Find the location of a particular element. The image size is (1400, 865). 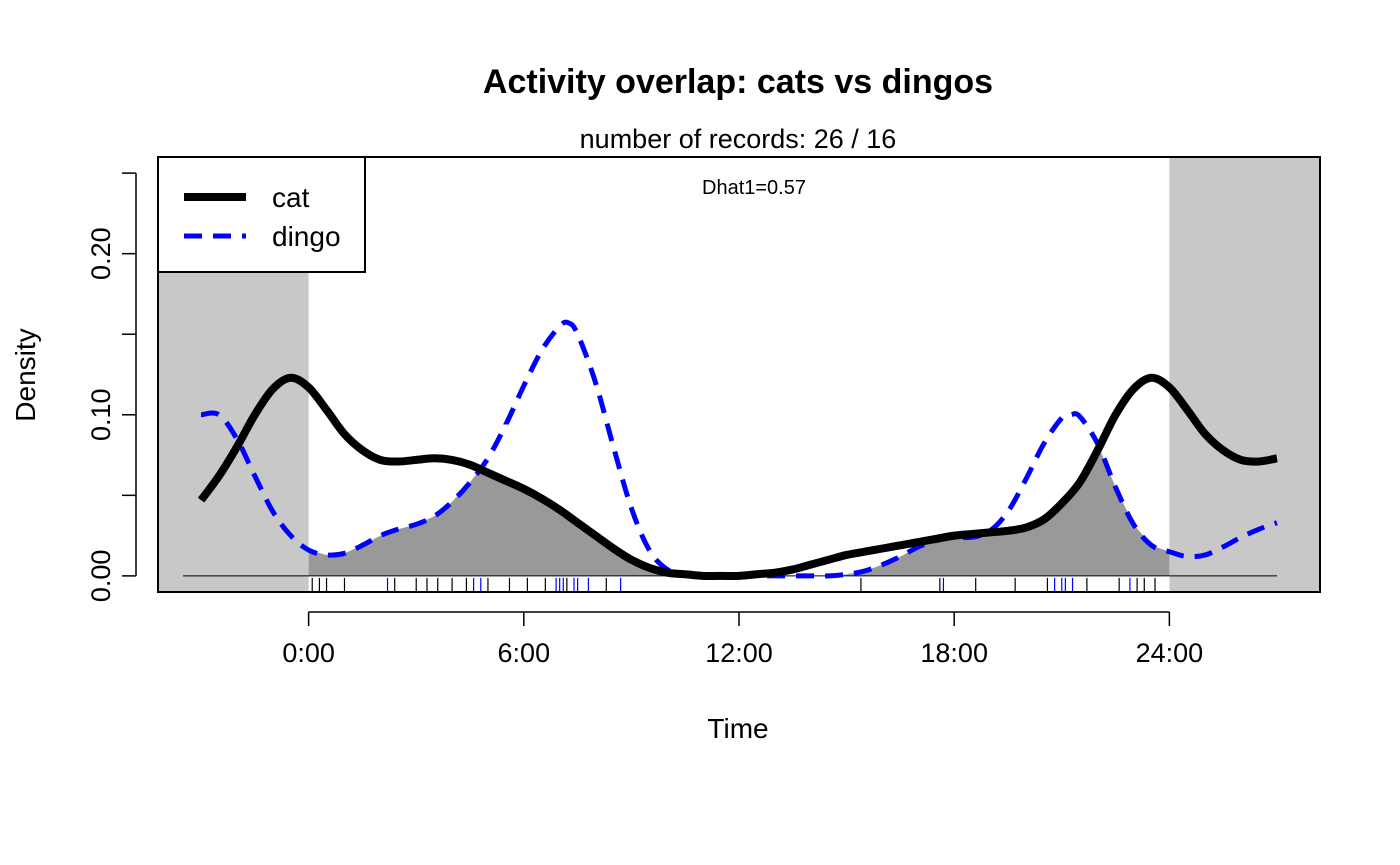

overlap-area is located at coordinates (739, 512).